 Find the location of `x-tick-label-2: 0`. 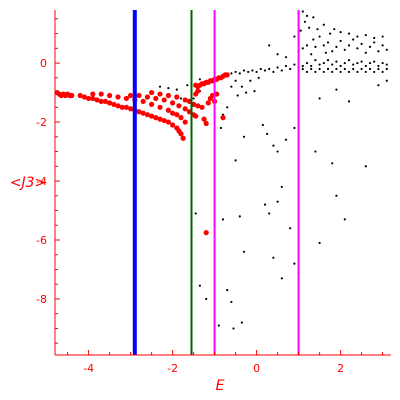

x-tick-label-2: 0 is located at coordinates (256, 368).